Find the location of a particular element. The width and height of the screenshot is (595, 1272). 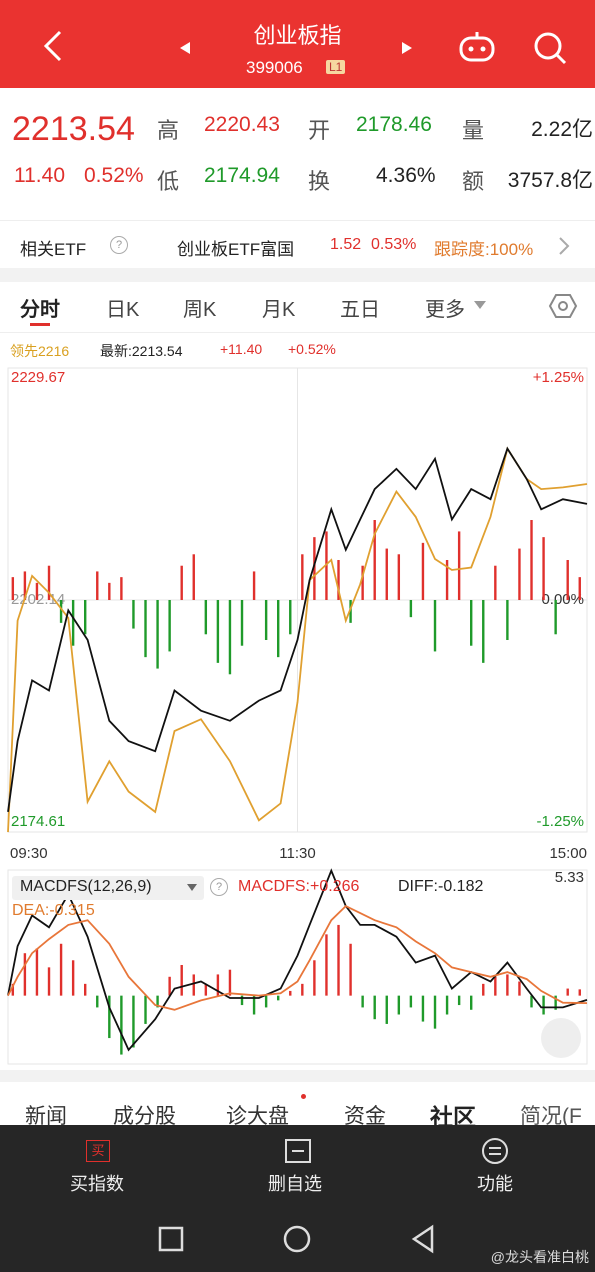

etf-label: 相关ETF is located at coordinates (53, 249).